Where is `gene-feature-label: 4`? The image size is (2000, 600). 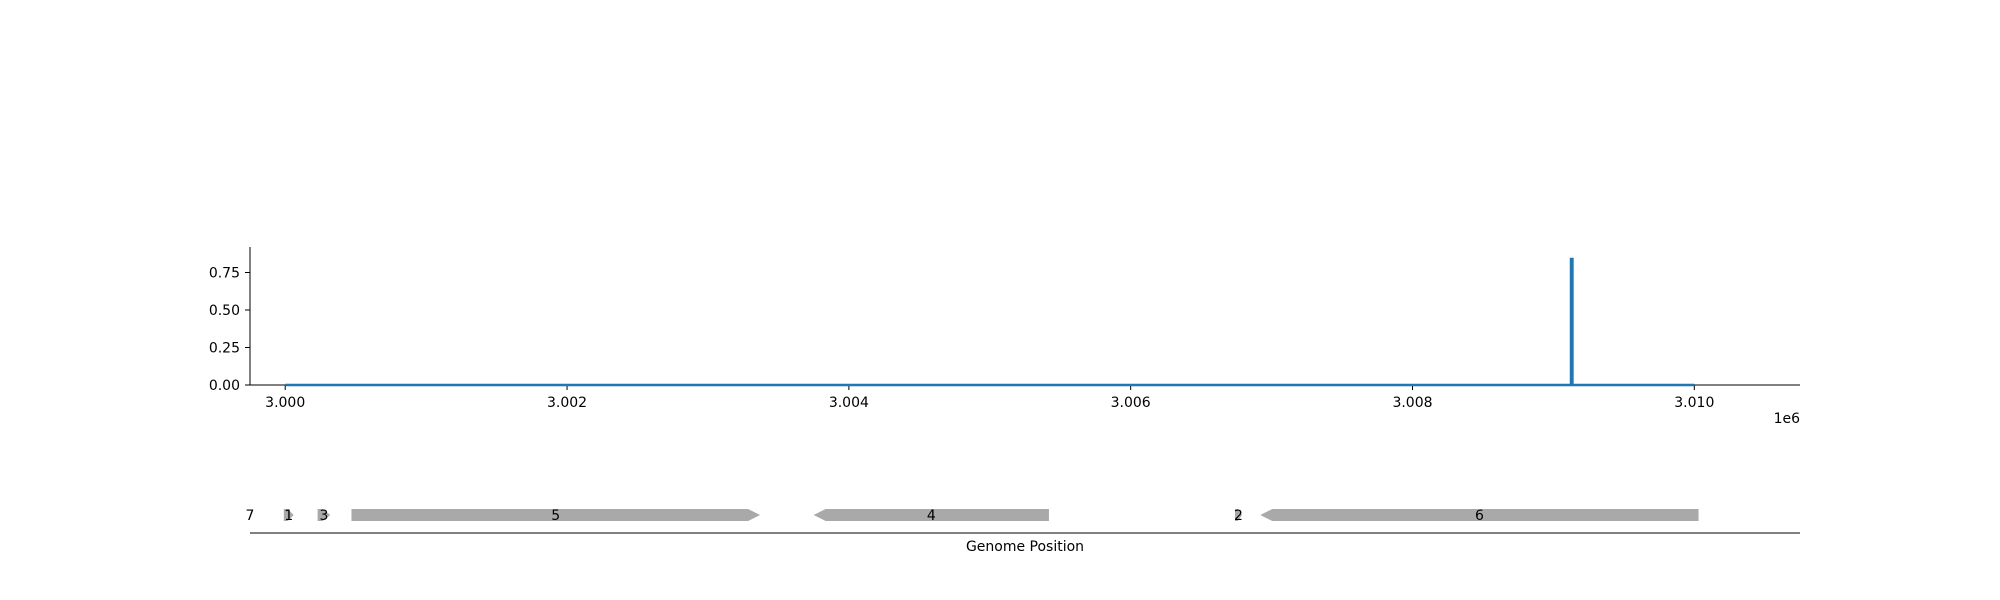 gene-feature-label: 4 is located at coordinates (931, 516).